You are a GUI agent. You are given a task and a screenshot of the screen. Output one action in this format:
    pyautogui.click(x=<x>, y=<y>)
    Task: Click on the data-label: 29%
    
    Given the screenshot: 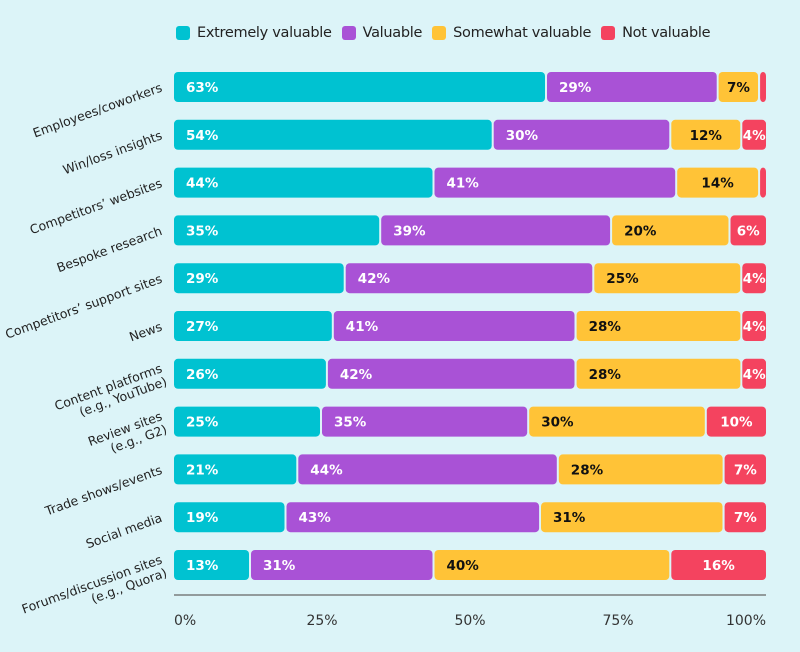 What is the action you would take?
    pyautogui.click(x=575, y=88)
    